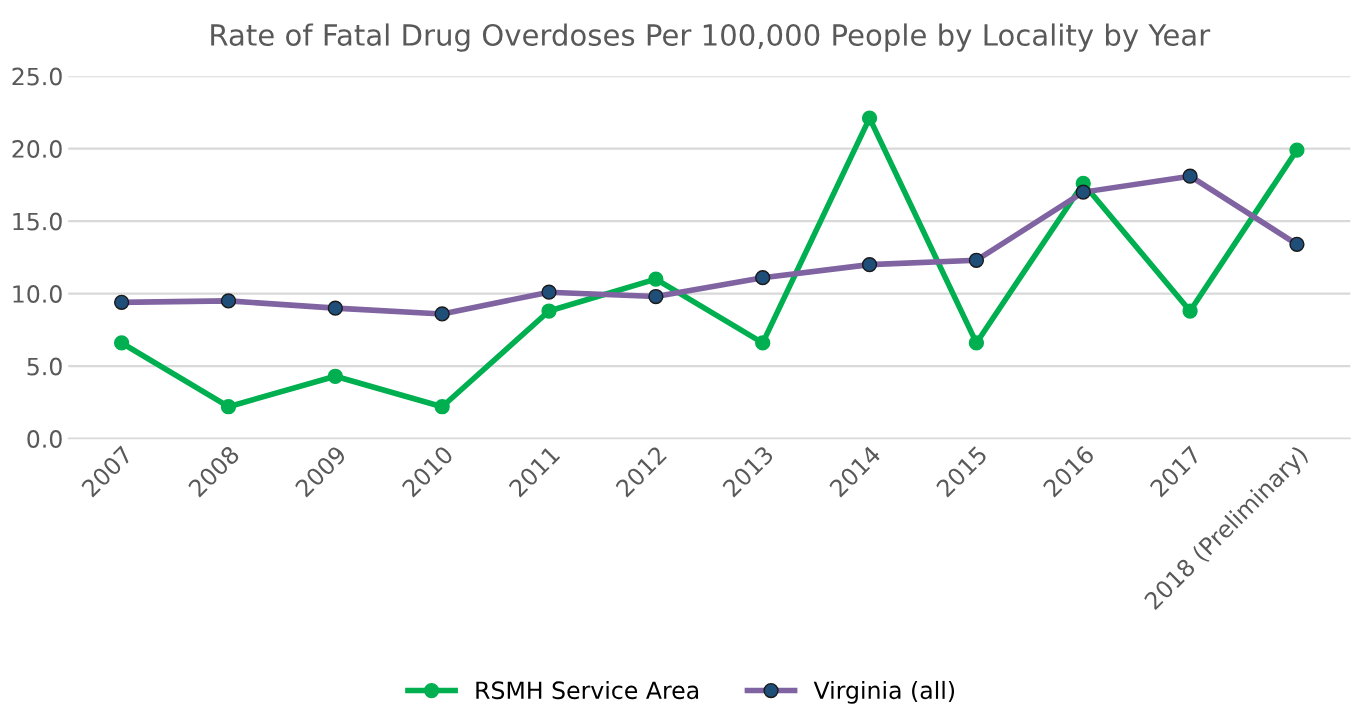  What do you see at coordinates (37, 149) in the screenshot?
I see `y-tick-label: 20.0` at bounding box center [37, 149].